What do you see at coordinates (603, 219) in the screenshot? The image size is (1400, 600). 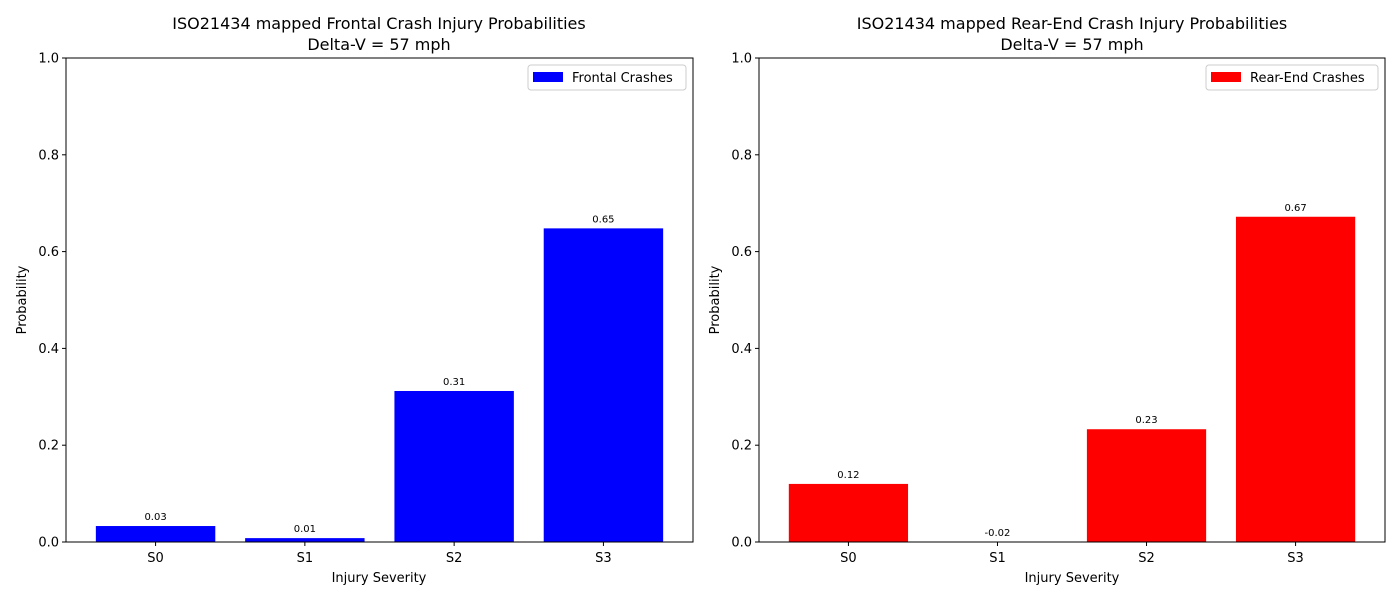 I see `data-label: 0.65` at bounding box center [603, 219].